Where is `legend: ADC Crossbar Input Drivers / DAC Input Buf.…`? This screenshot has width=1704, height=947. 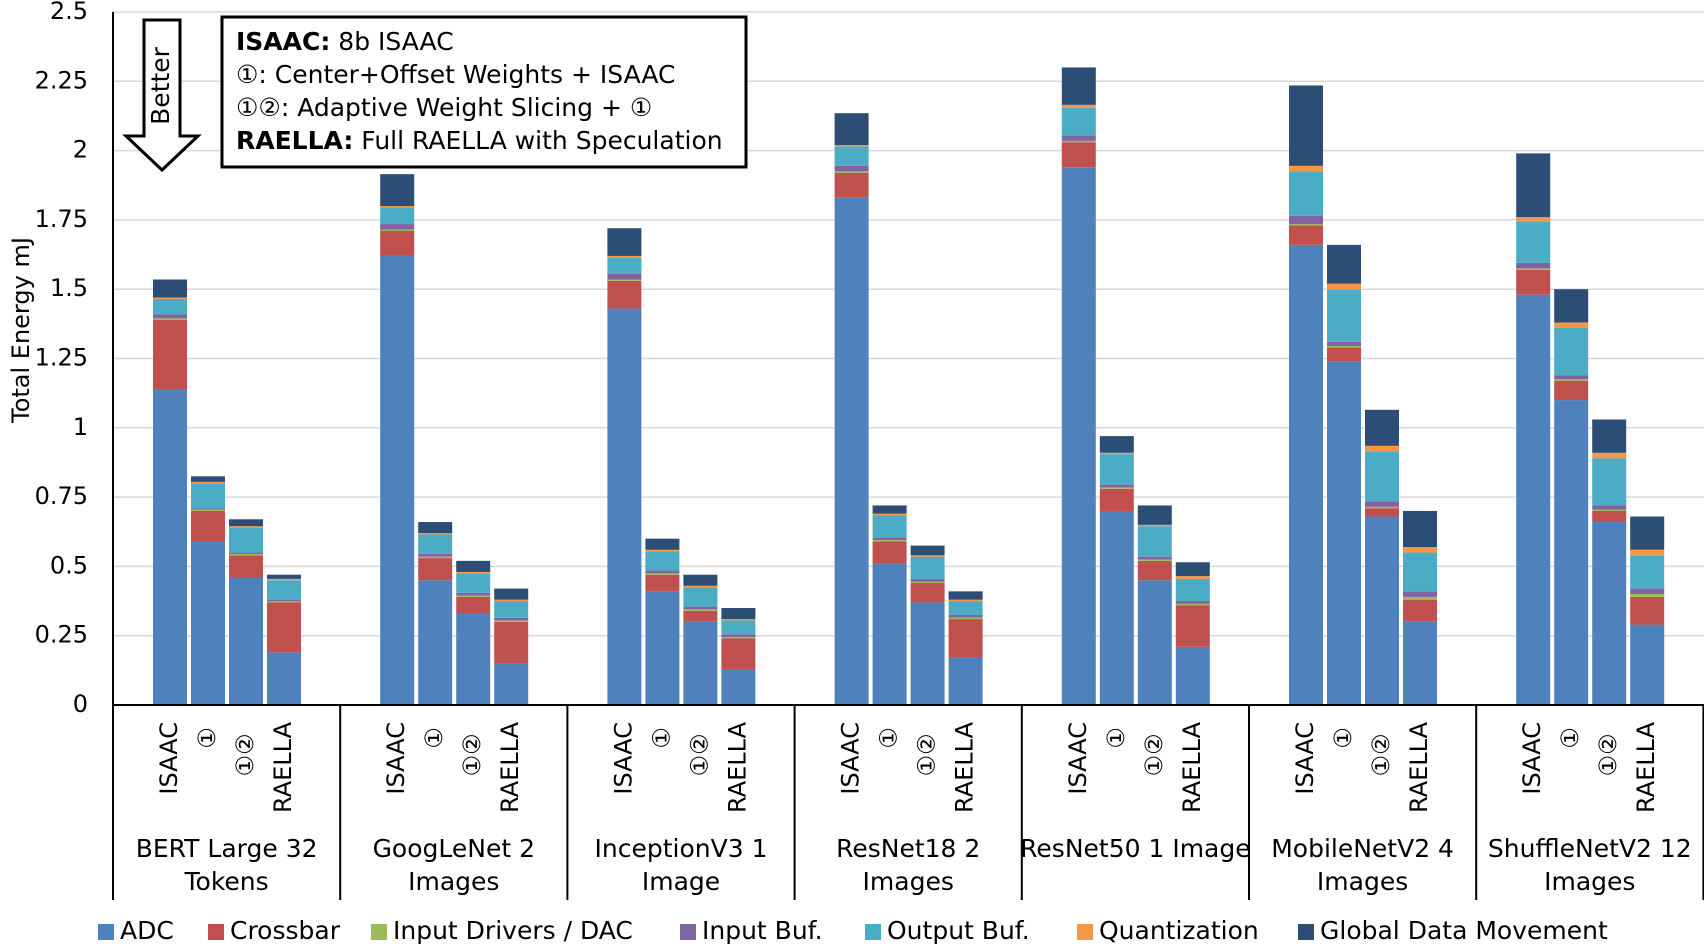 legend: ADC Crossbar Input Drivers / DAC Input Buf.… is located at coordinates (853, 930).